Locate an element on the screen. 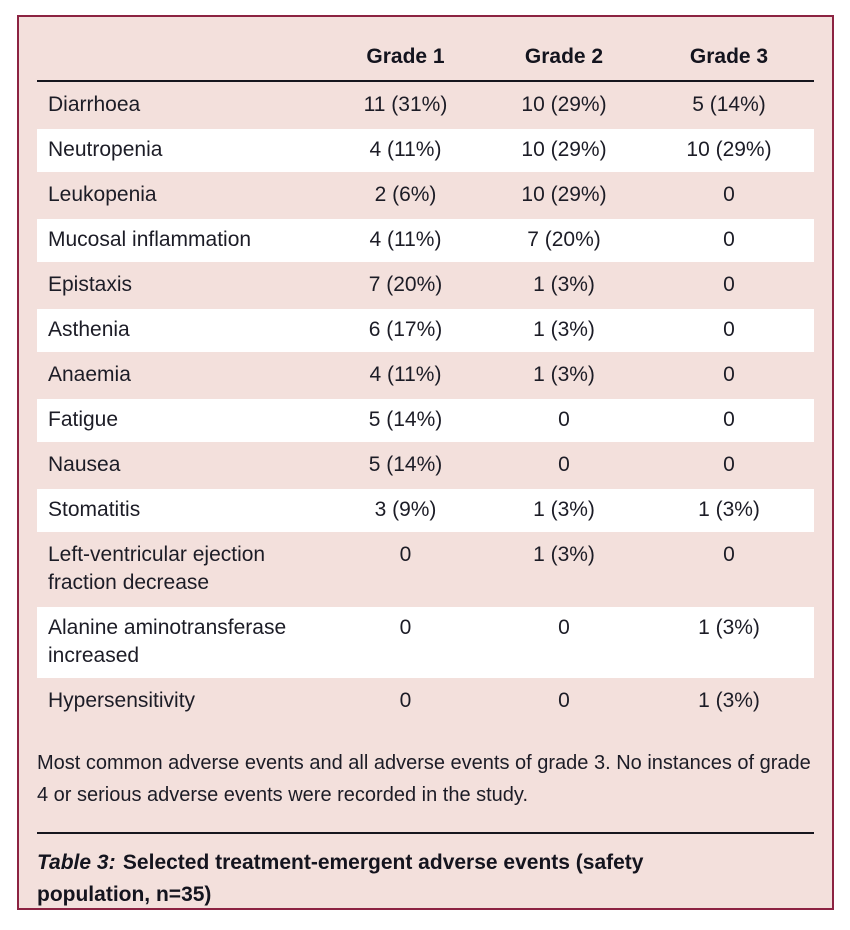 The width and height of the screenshot is (850, 930). event-name-cell: Fatigue is located at coordinates (83, 419).